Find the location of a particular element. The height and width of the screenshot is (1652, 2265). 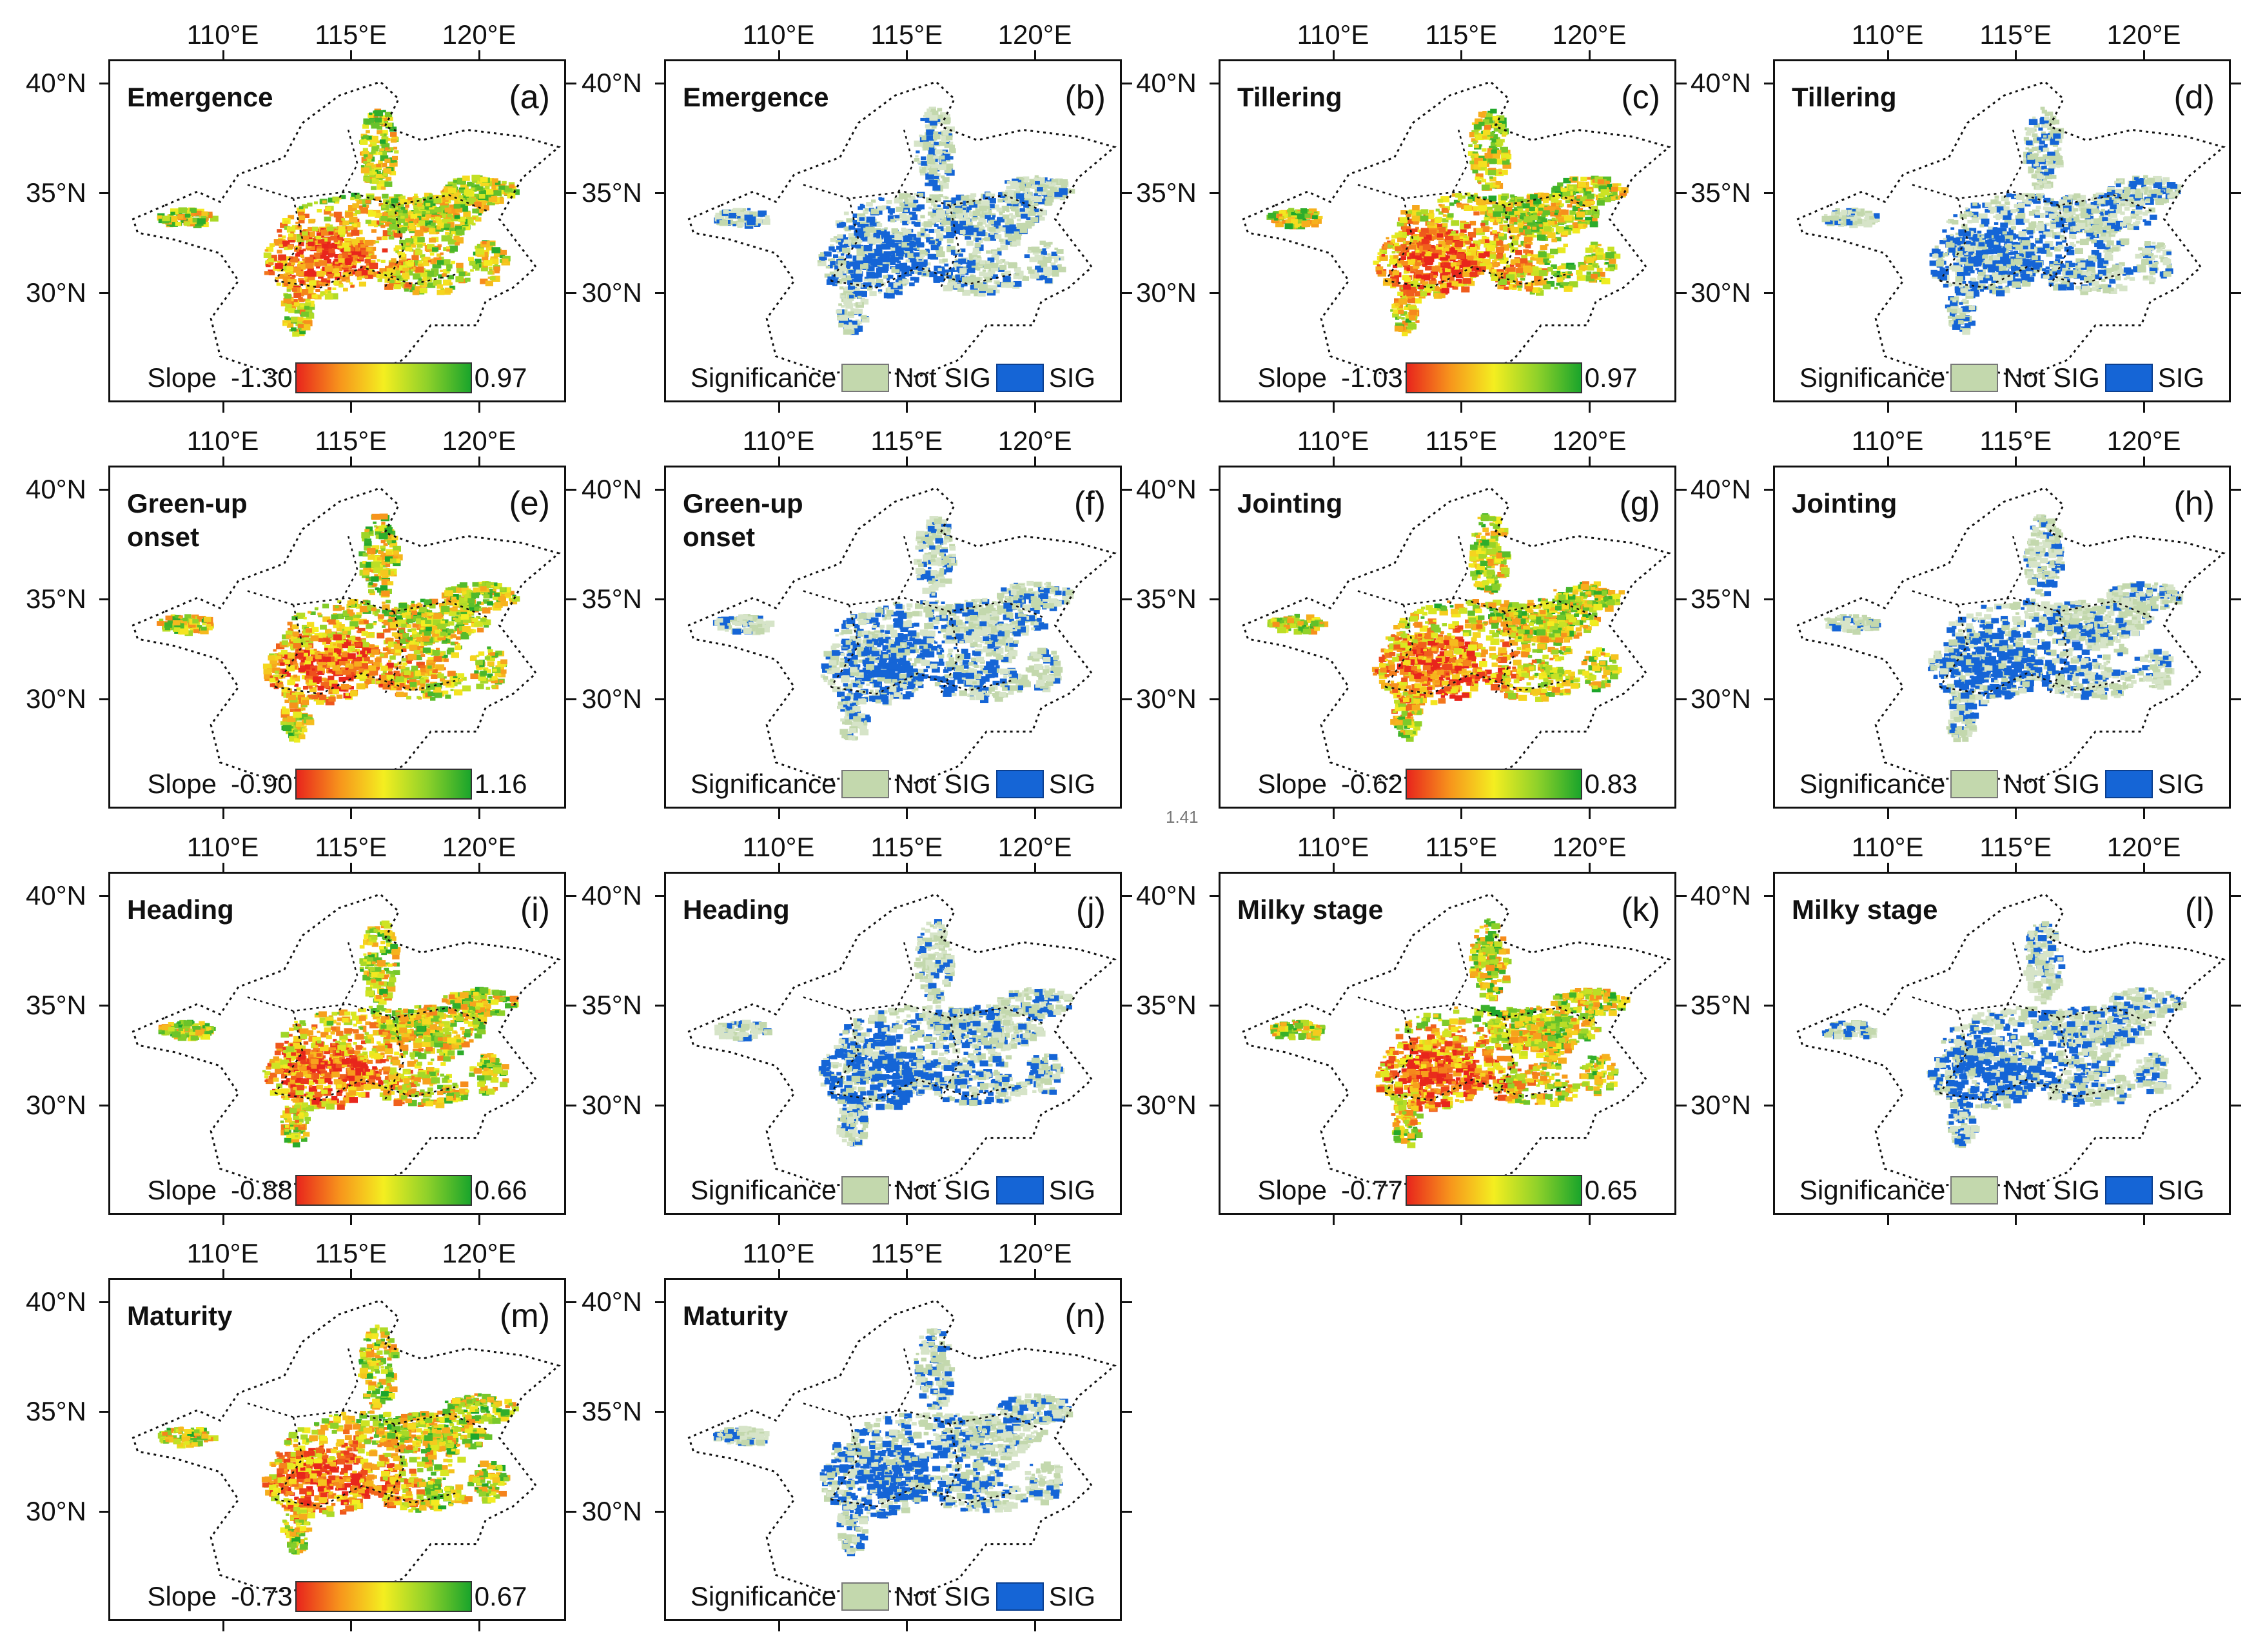

legend-min: -0.73 is located at coordinates (262, 1596).